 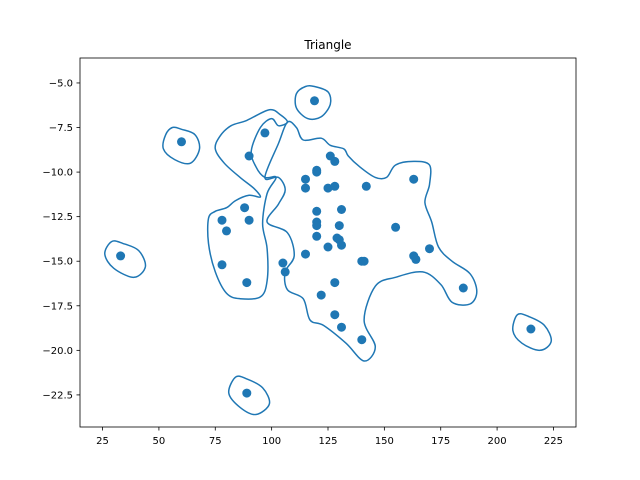 I want to click on x-tick-label: 75, so click(x=215, y=441).